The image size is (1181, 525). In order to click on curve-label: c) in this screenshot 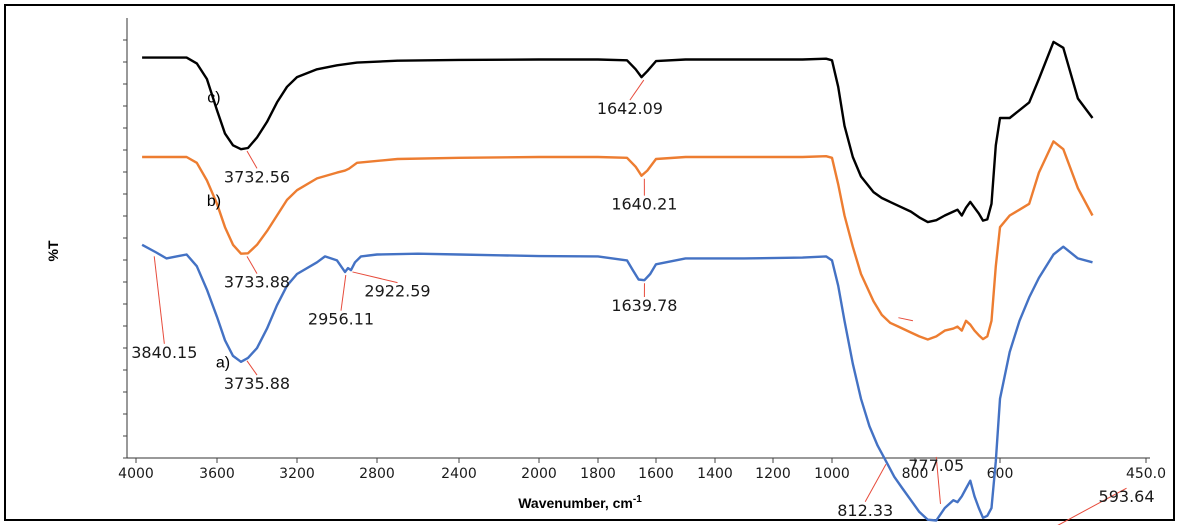, I will do `click(213, 97)`.